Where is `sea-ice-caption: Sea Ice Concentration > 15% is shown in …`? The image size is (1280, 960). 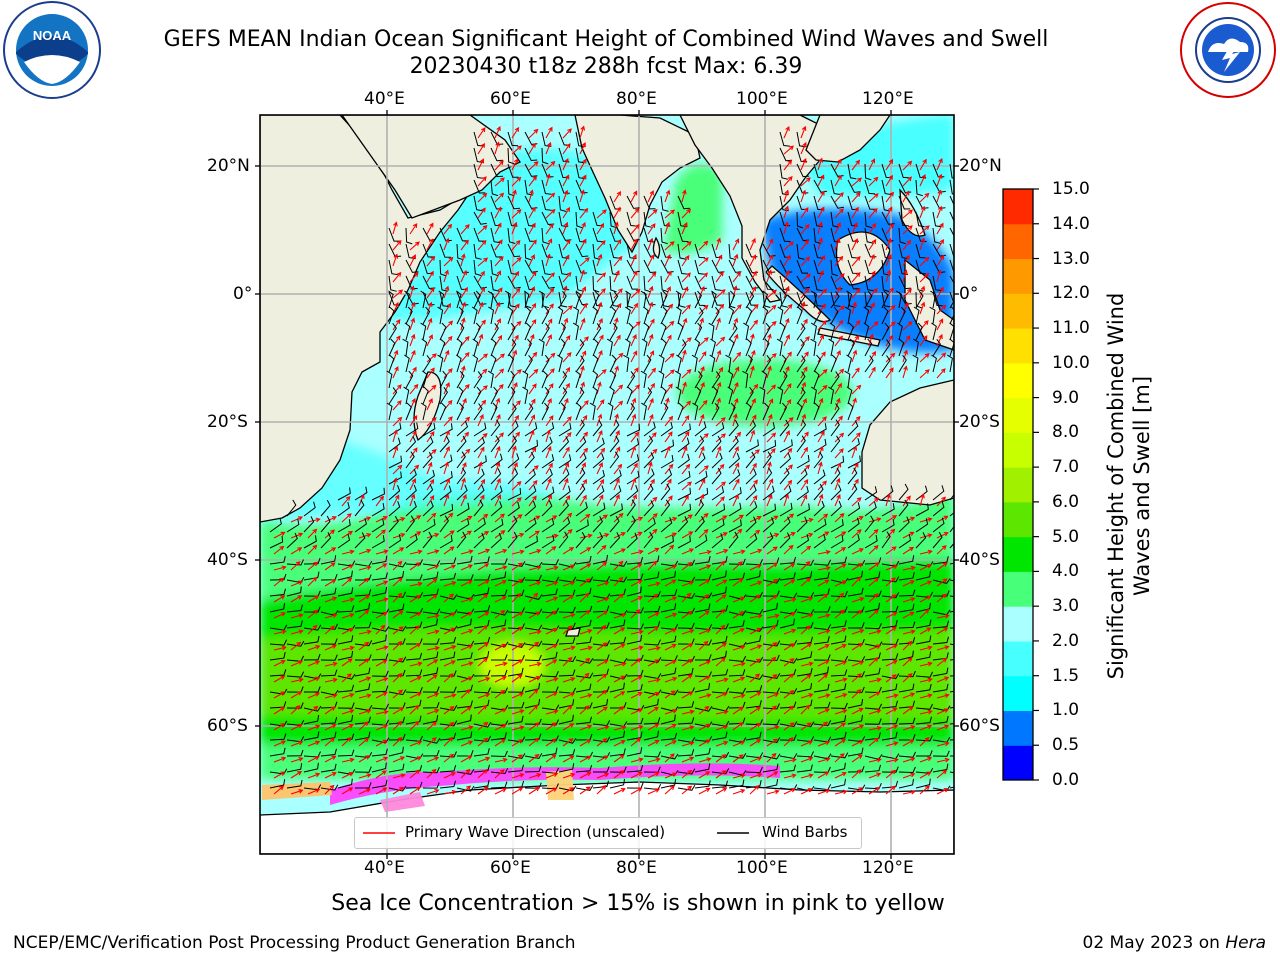 sea-ice-caption: Sea Ice Concentration > 15% is shown in … is located at coordinates (638, 903).